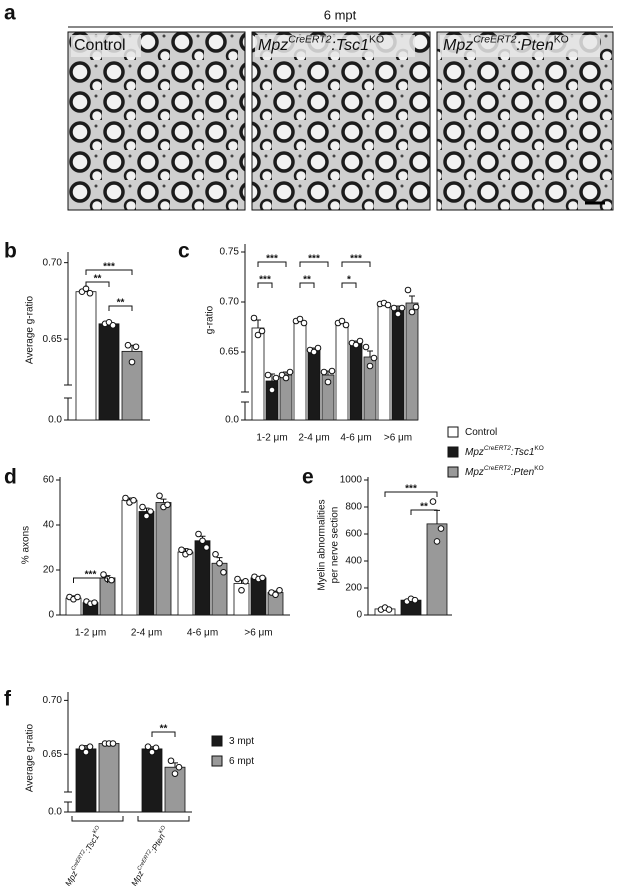 The image size is (617, 886). I want to click on y-tick-label: 60, so click(49, 480).